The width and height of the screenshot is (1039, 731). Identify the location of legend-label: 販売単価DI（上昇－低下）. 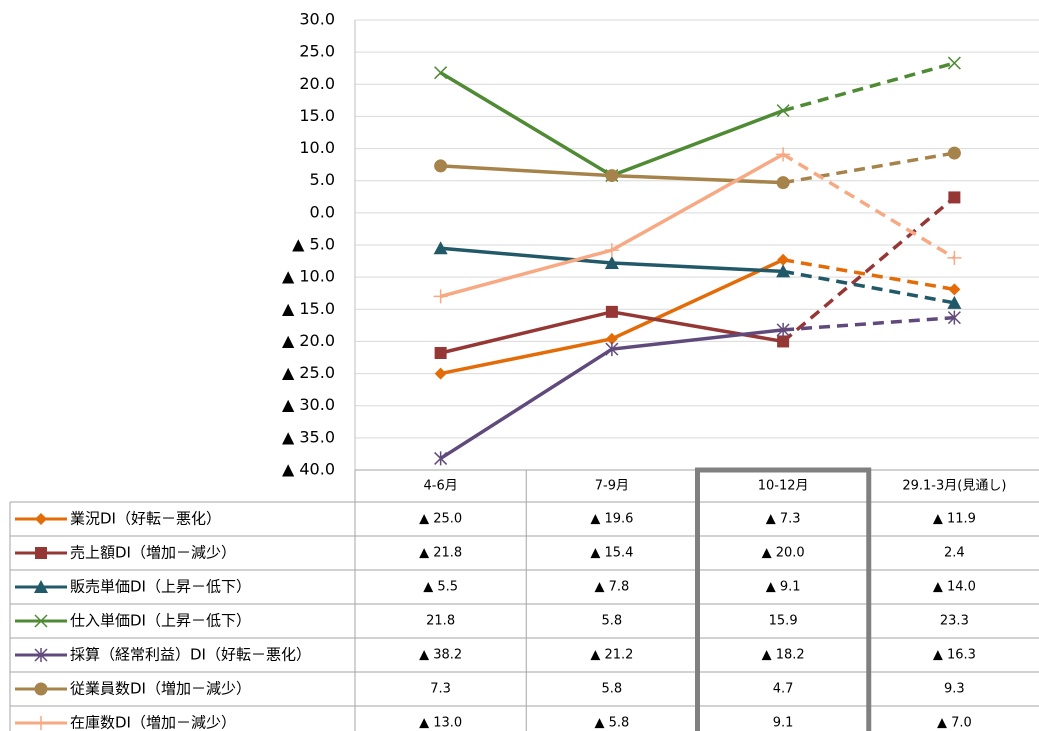
(160, 587).